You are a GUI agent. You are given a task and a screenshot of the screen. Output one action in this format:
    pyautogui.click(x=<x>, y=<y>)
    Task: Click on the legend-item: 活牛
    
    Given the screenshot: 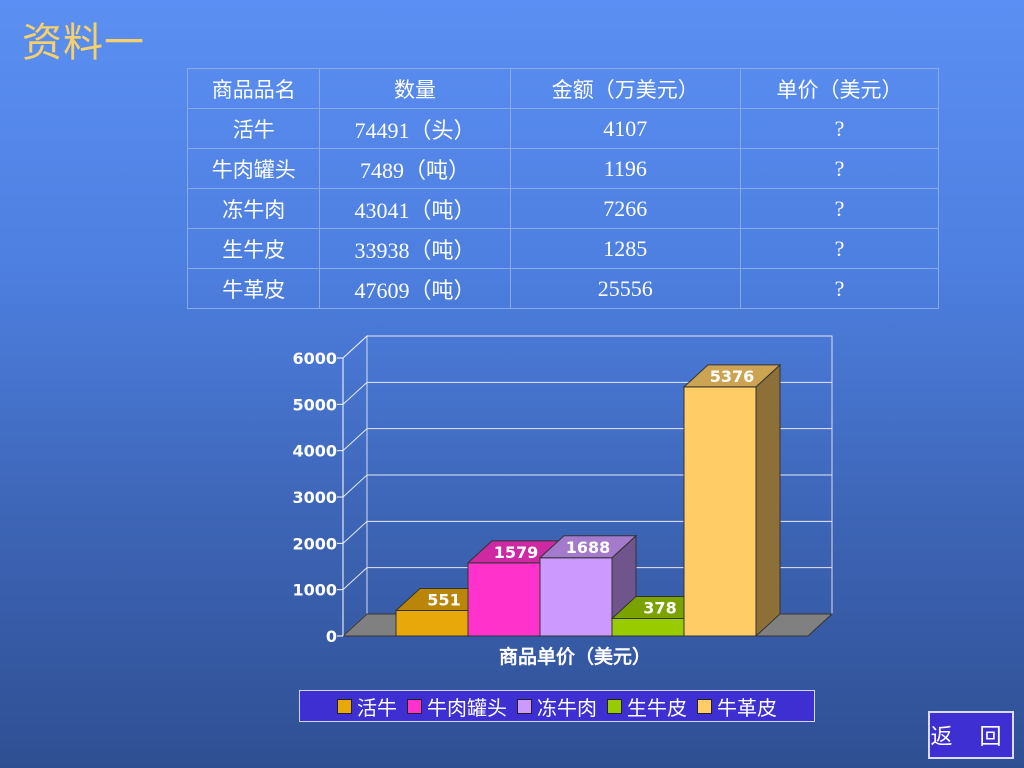 What is the action you would take?
    pyautogui.click(x=367, y=706)
    